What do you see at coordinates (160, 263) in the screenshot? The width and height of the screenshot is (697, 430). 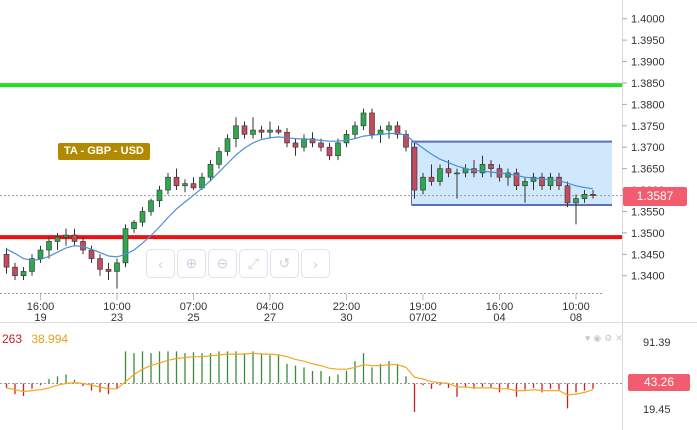 I see `chevron-left-icon: ‹` at bounding box center [160, 263].